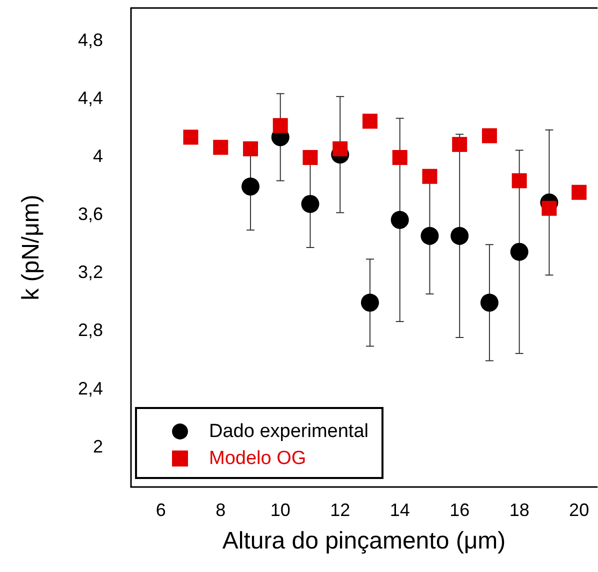 The width and height of the screenshot is (598, 572). I want to click on y-tick-label: 2, so click(97, 446).